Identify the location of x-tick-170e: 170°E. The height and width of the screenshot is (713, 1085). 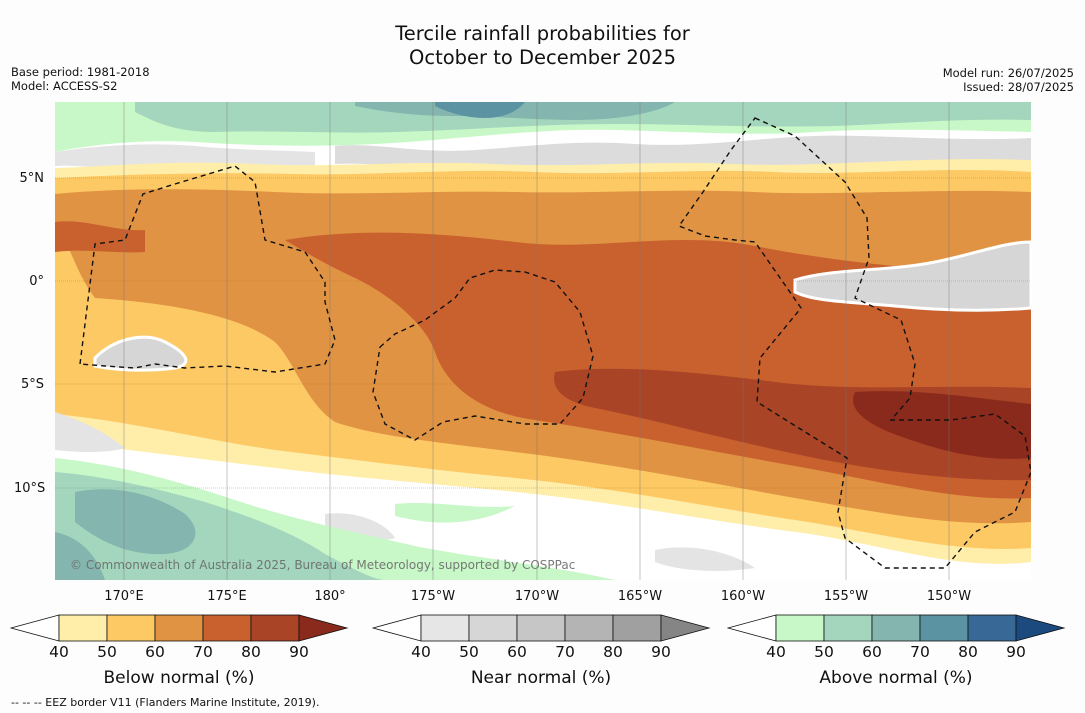
(124, 596).